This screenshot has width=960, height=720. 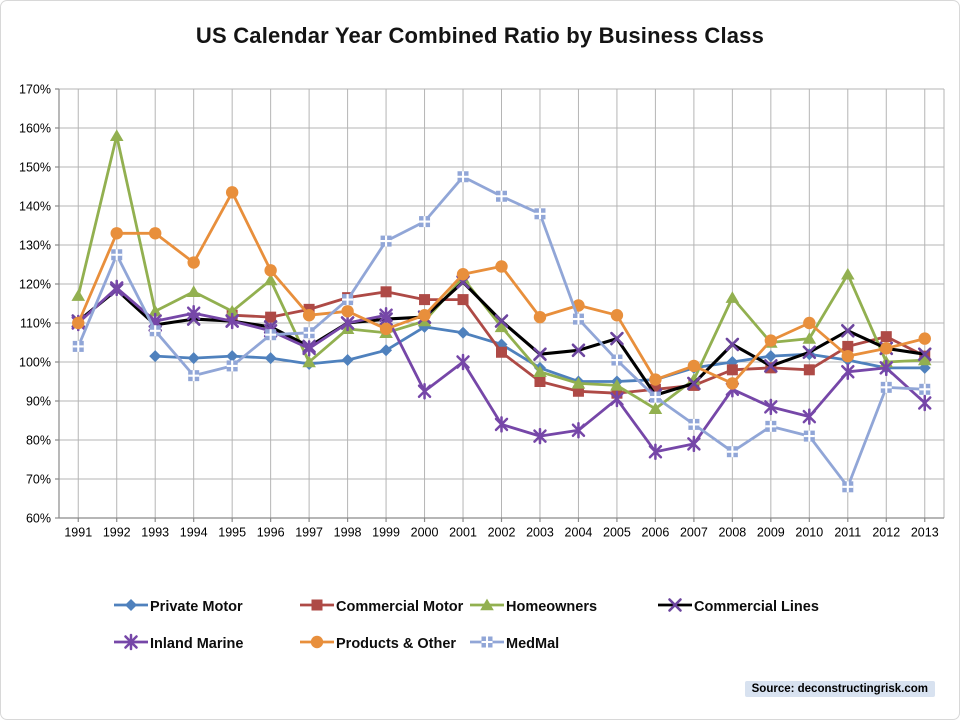 What do you see at coordinates (38, 518) in the screenshot?
I see `svg-text: 60%` at bounding box center [38, 518].